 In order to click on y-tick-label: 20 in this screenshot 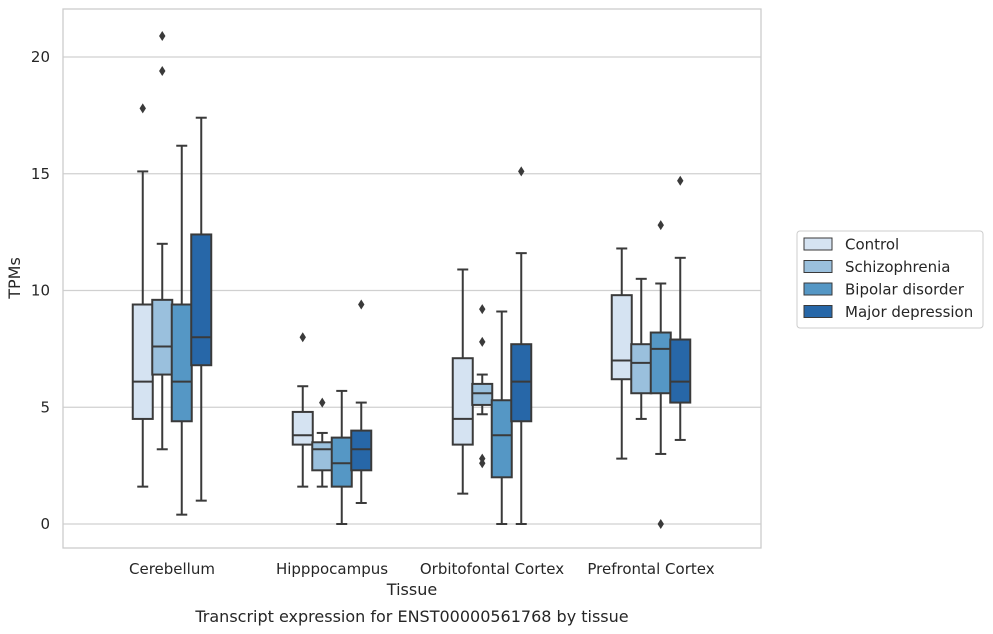, I will do `click(40, 57)`.